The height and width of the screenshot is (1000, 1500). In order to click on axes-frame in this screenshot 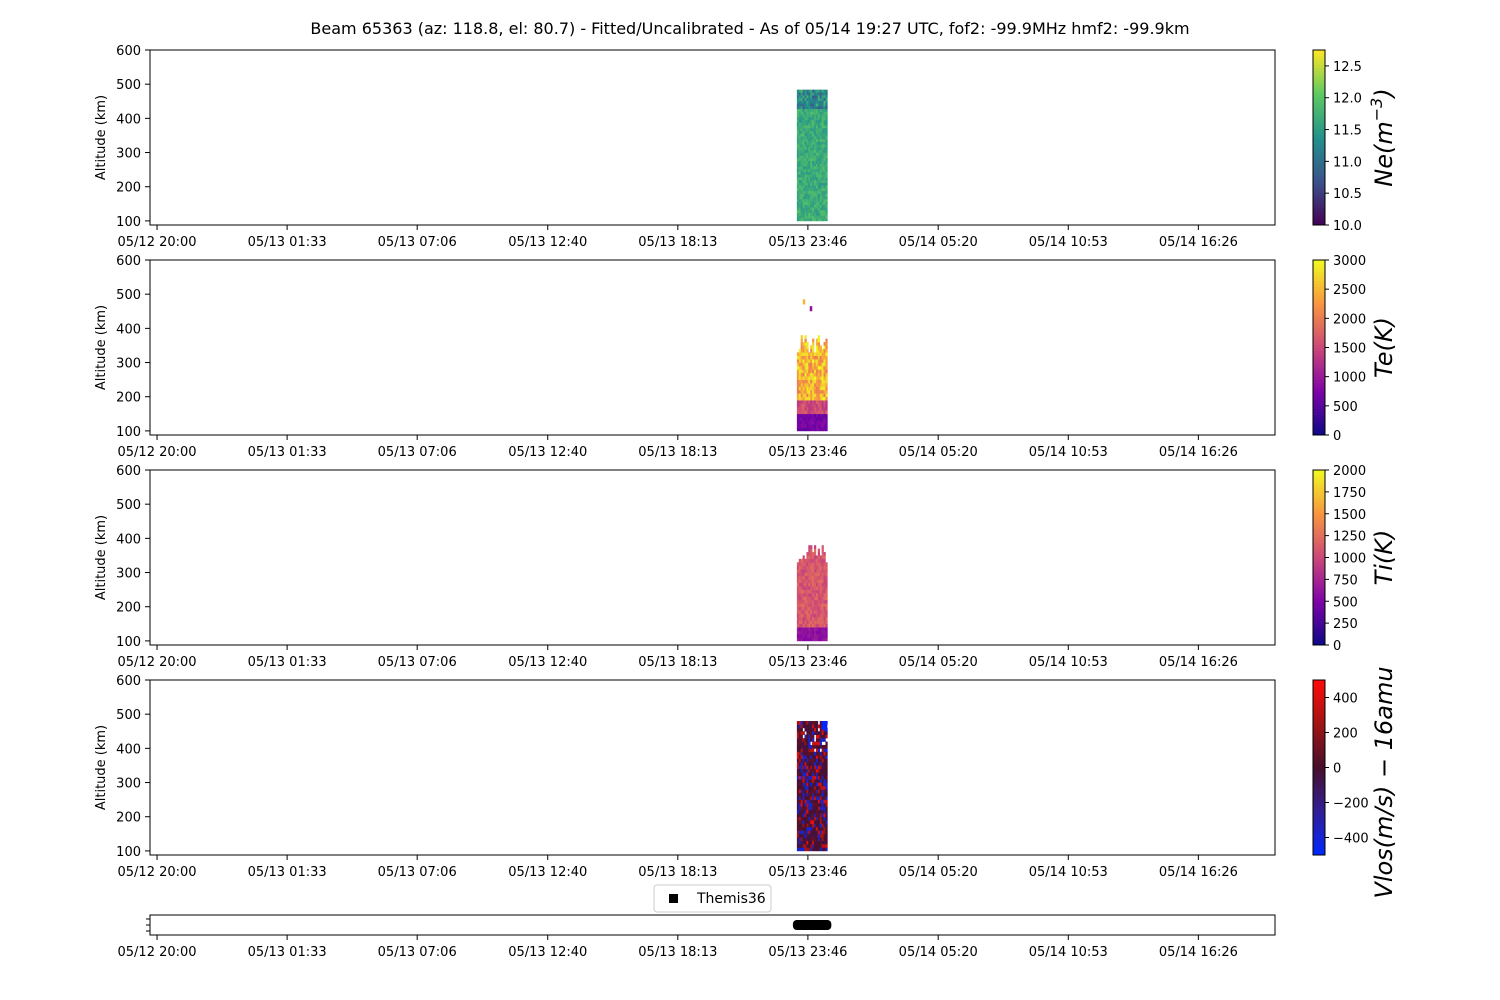, I will do `click(712, 347)`.